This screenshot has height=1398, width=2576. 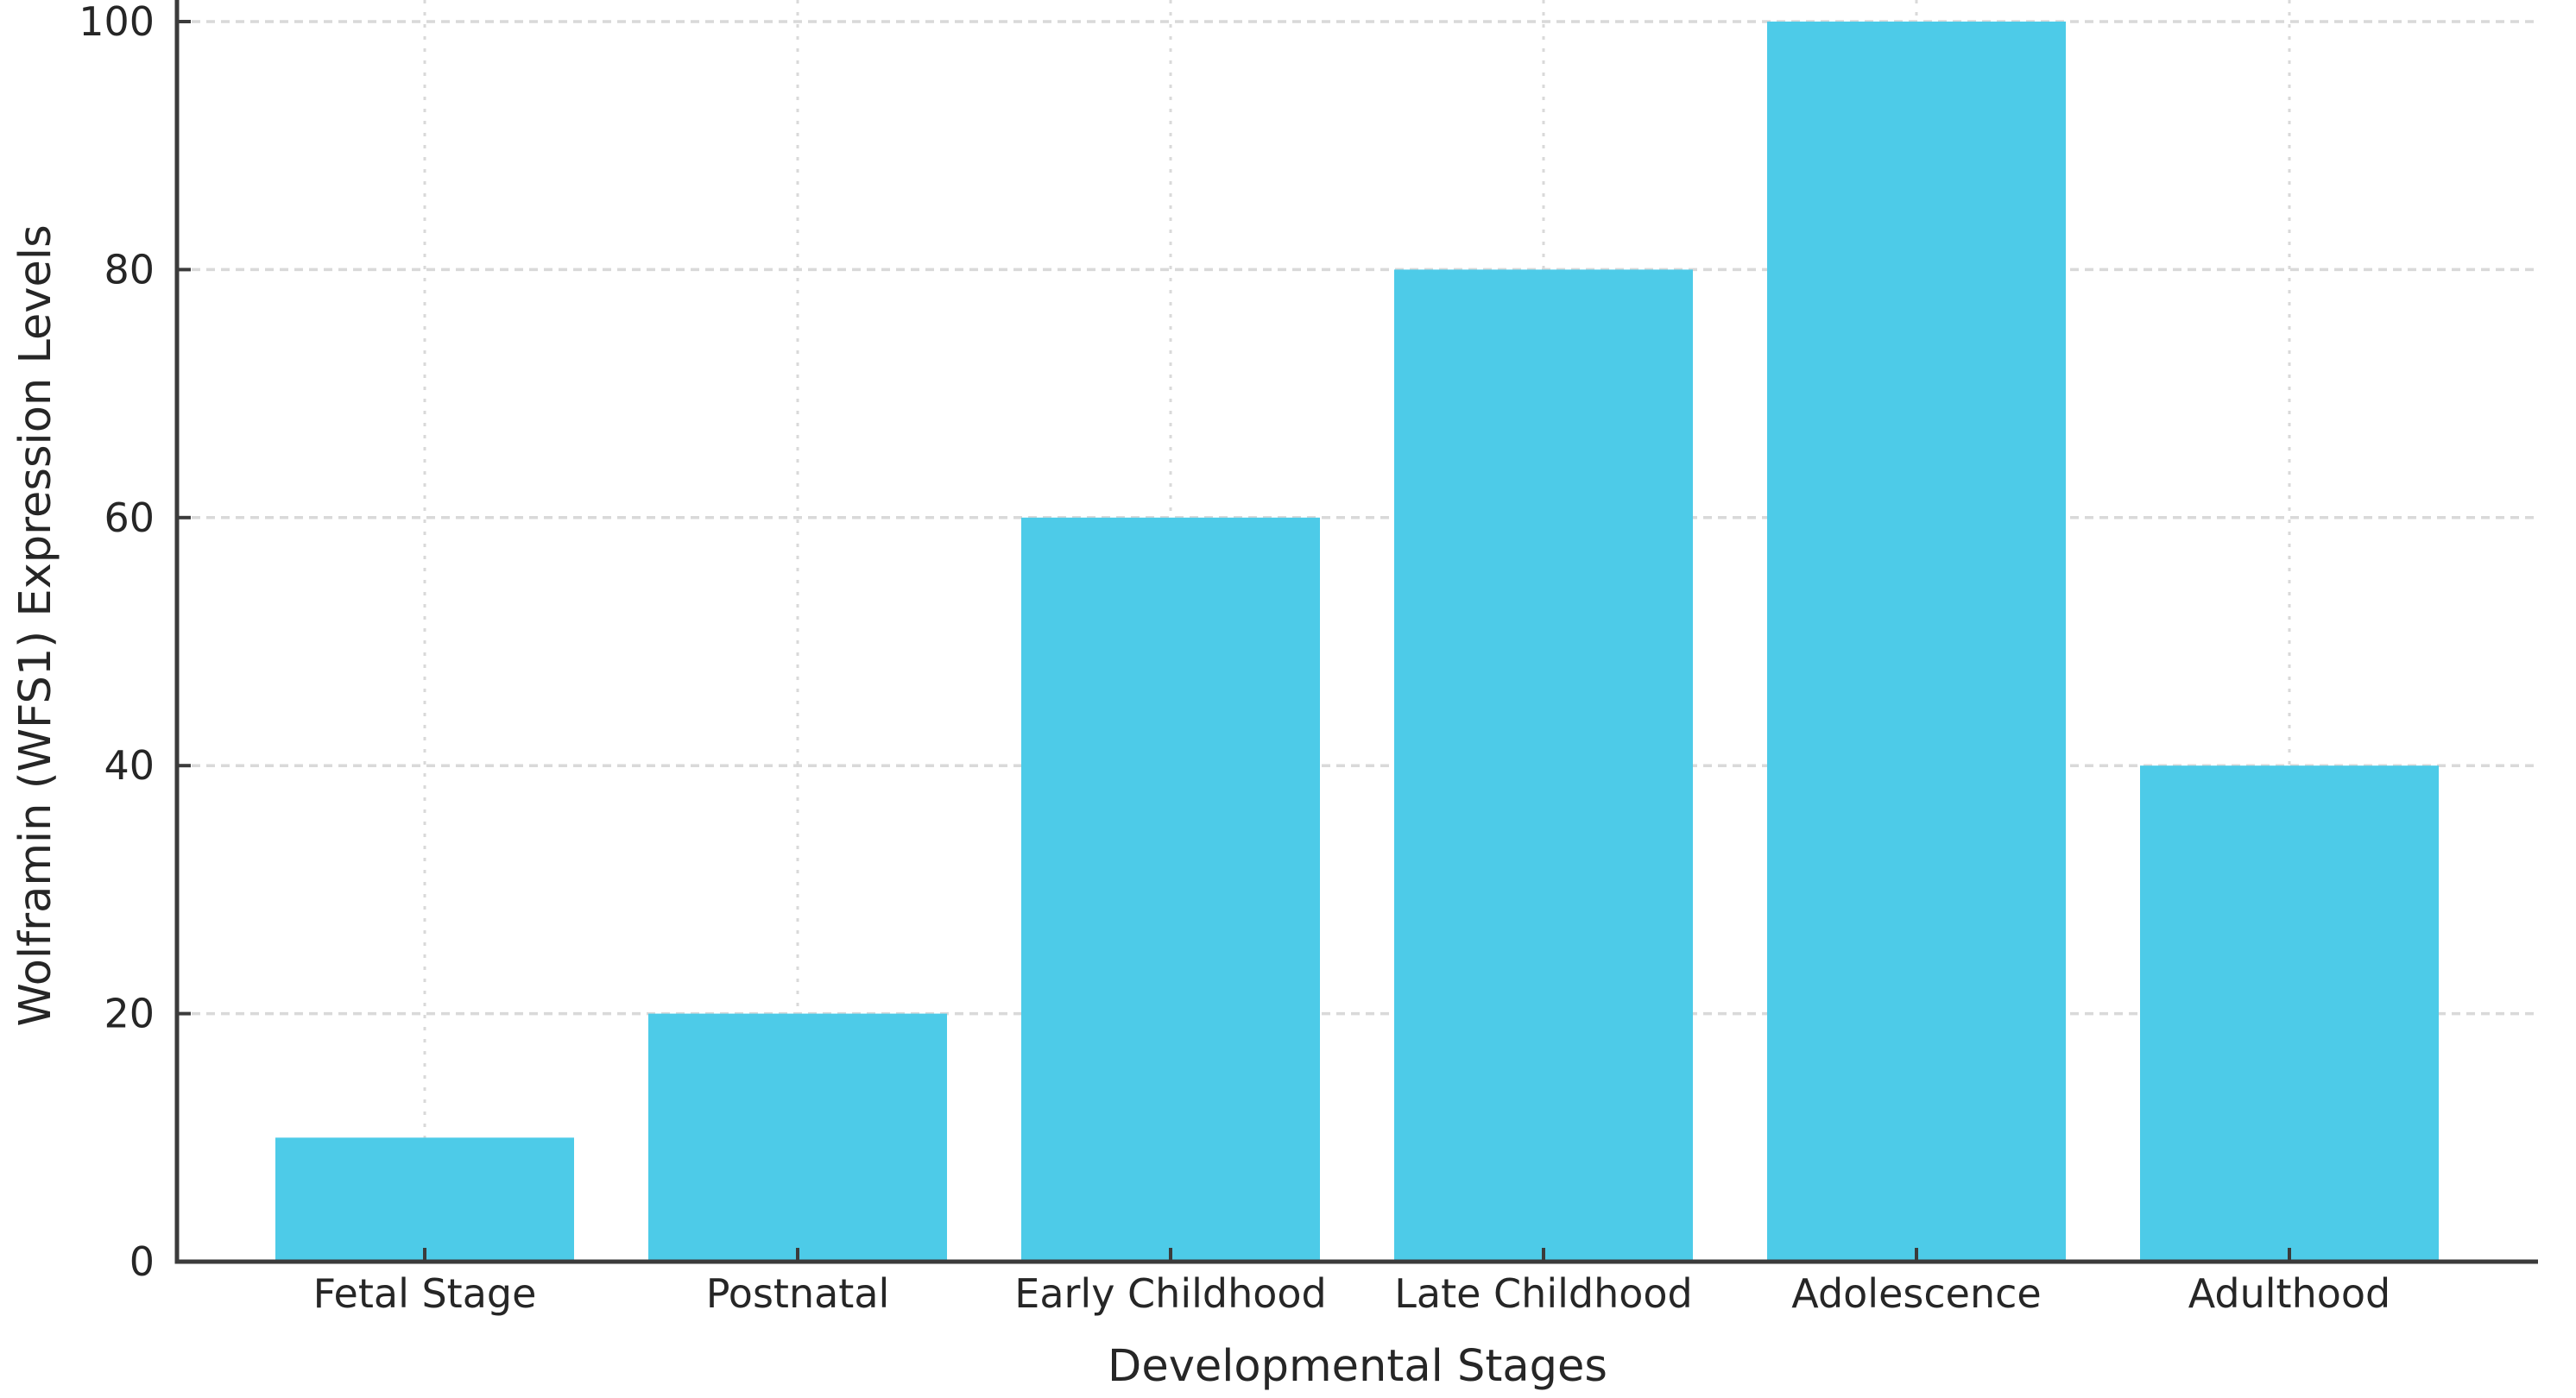 I want to click on x-tick-label-late-childhood: Late Childhood, so click(x=1543, y=1293).